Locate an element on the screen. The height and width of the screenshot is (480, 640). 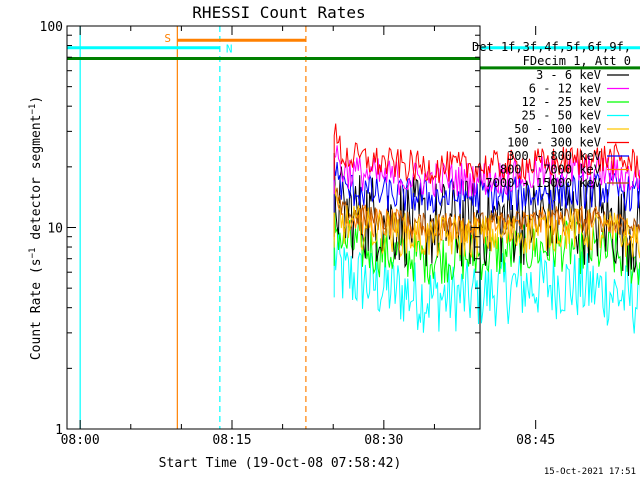
legend-label: 6 - 12 keV is located at coordinates (565, 89).